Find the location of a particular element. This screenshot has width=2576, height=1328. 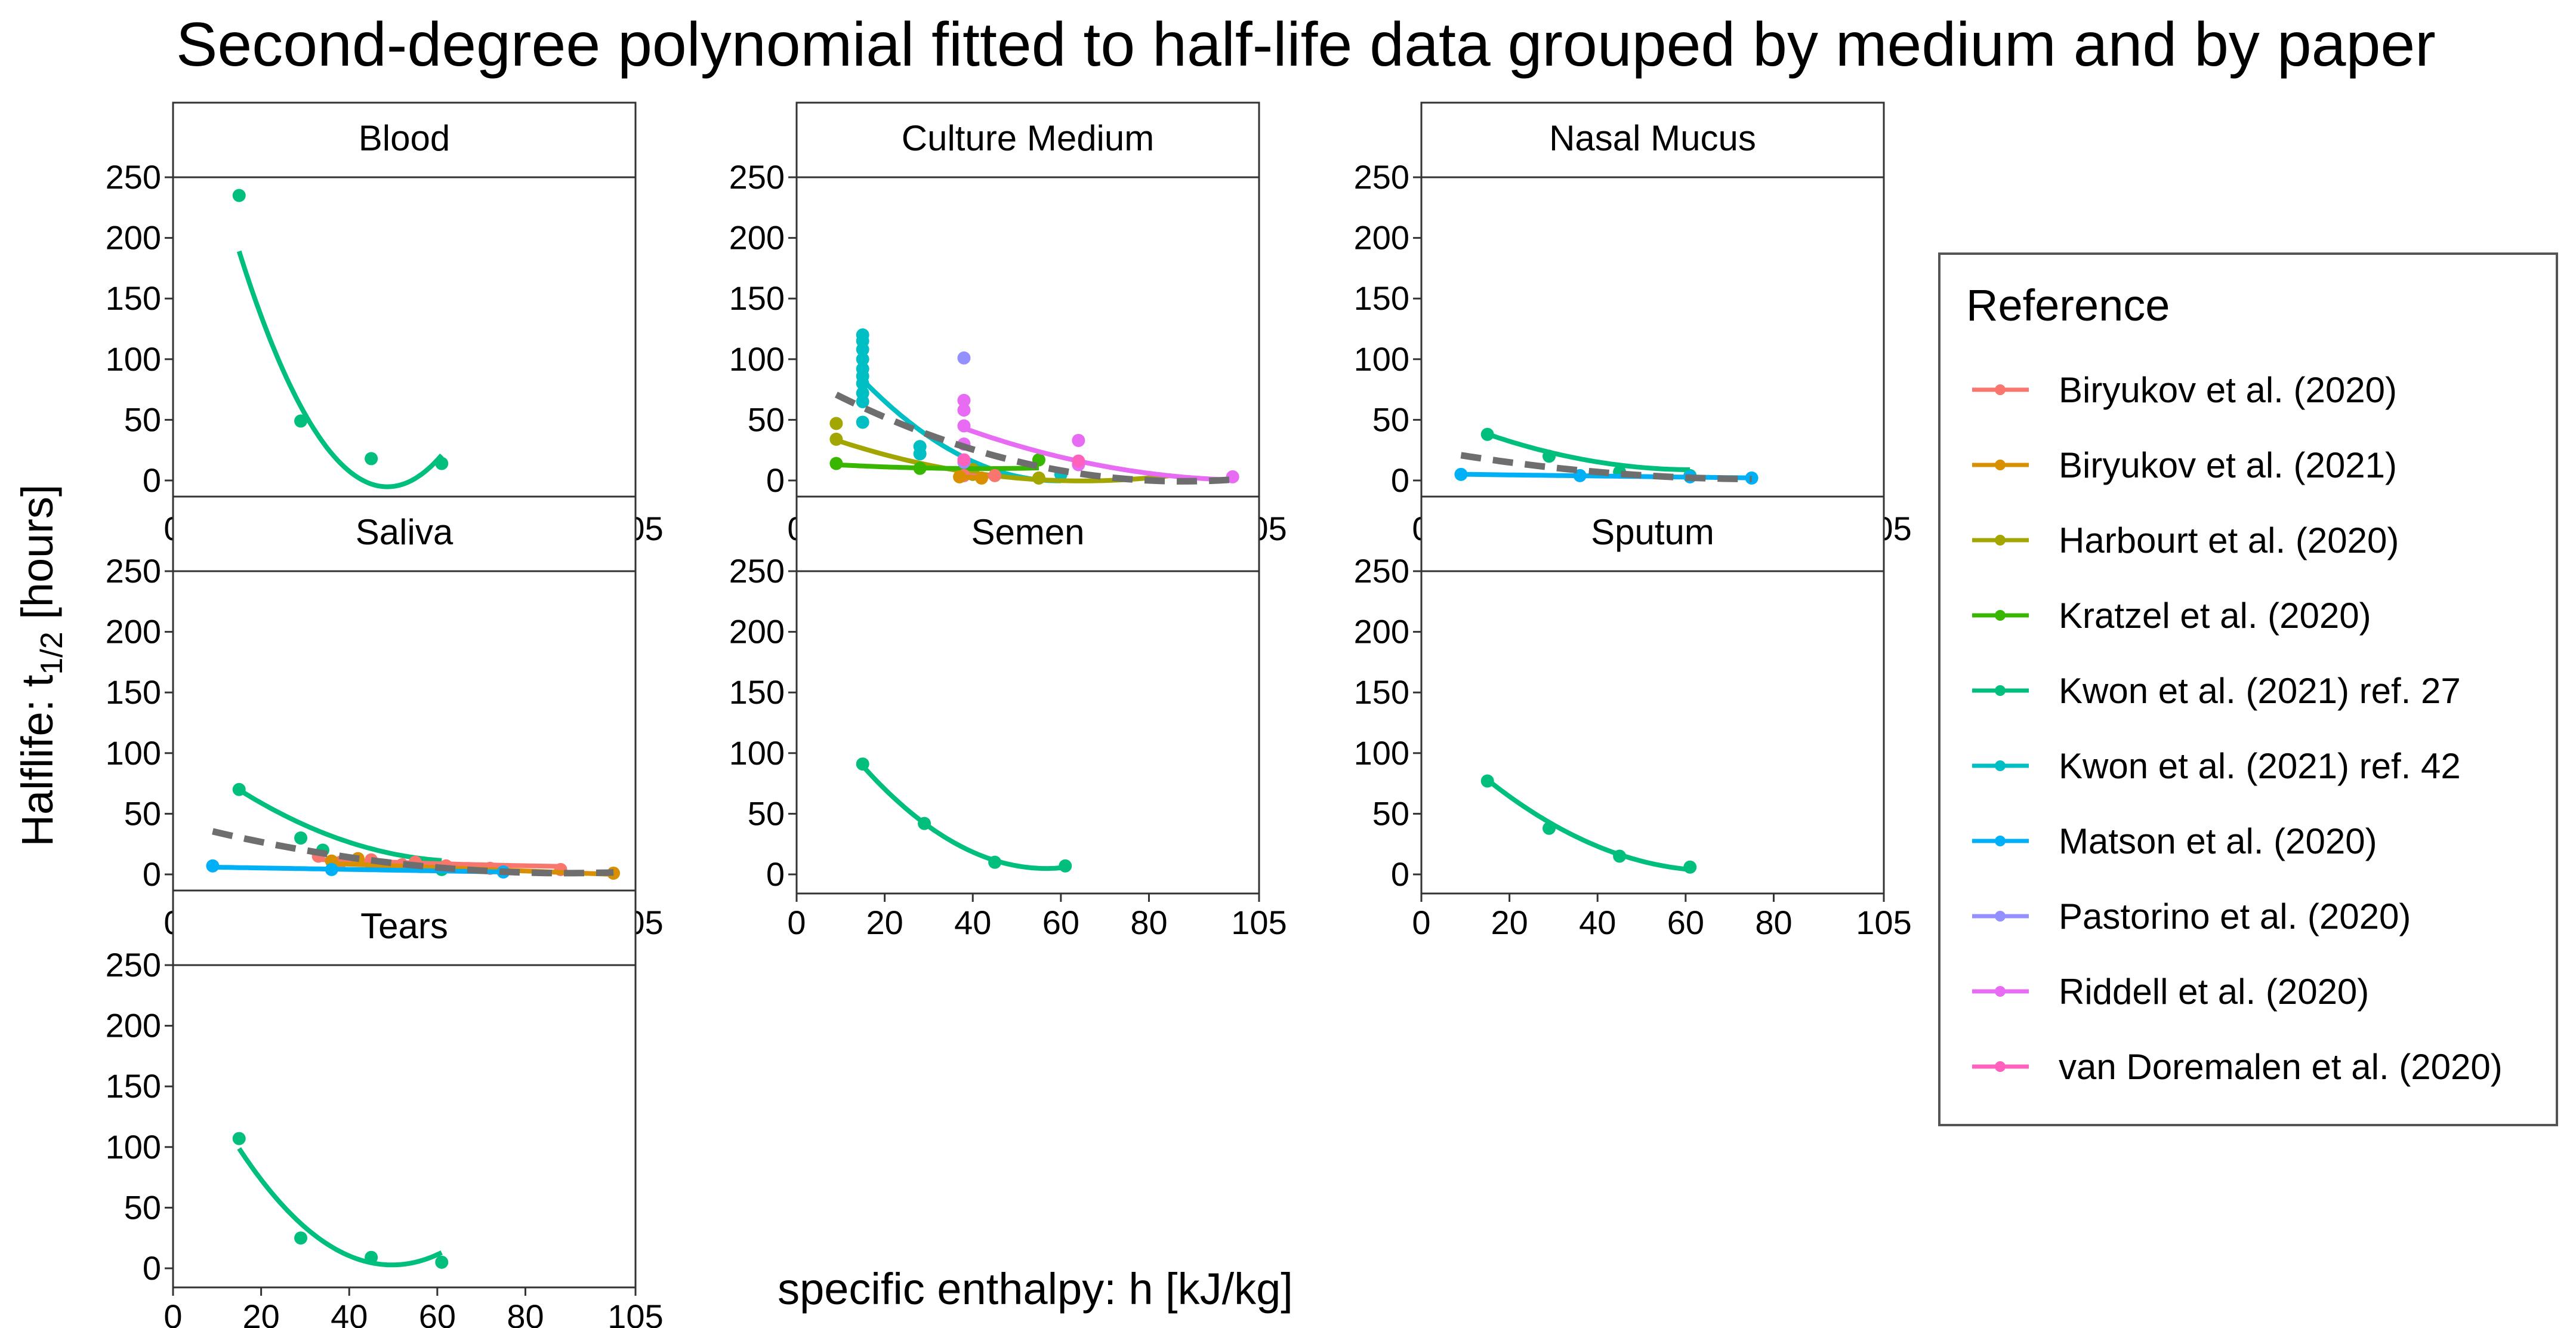

legend-item-kwon-et-al-2021-ref-27: Kwon et al. (2021) ref. 27 is located at coordinates (2217, 691).